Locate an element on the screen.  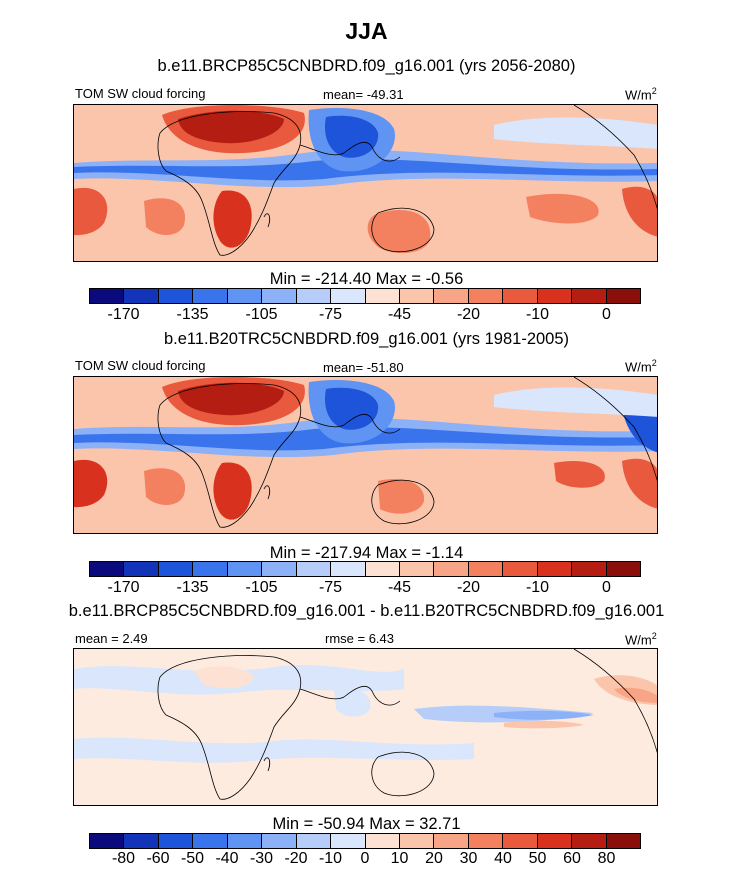
colorbar-tick-label: -30 is located at coordinates (261, 858).